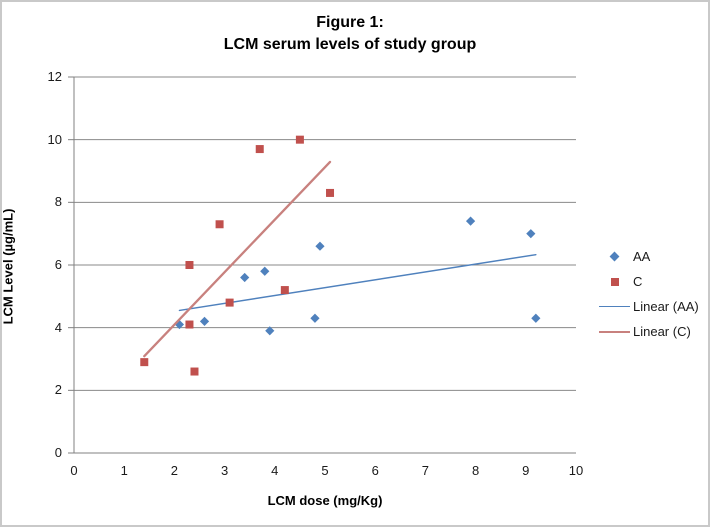 The height and width of the screenshot is (527, 710). What do you see at coordinates (174, 470) in the screenshot?
I see `x-tick-label: 2` at bounding box center [174, 470].